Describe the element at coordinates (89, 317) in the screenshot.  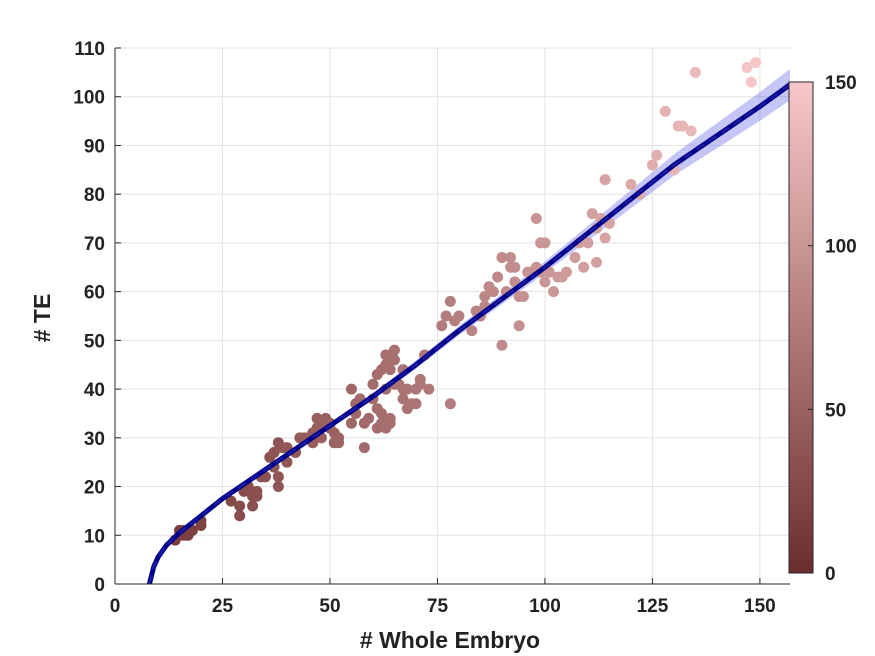
I see `y-tick-labels: 0 10 20 30 40 50 60 70 80 90 100 110` at that location.